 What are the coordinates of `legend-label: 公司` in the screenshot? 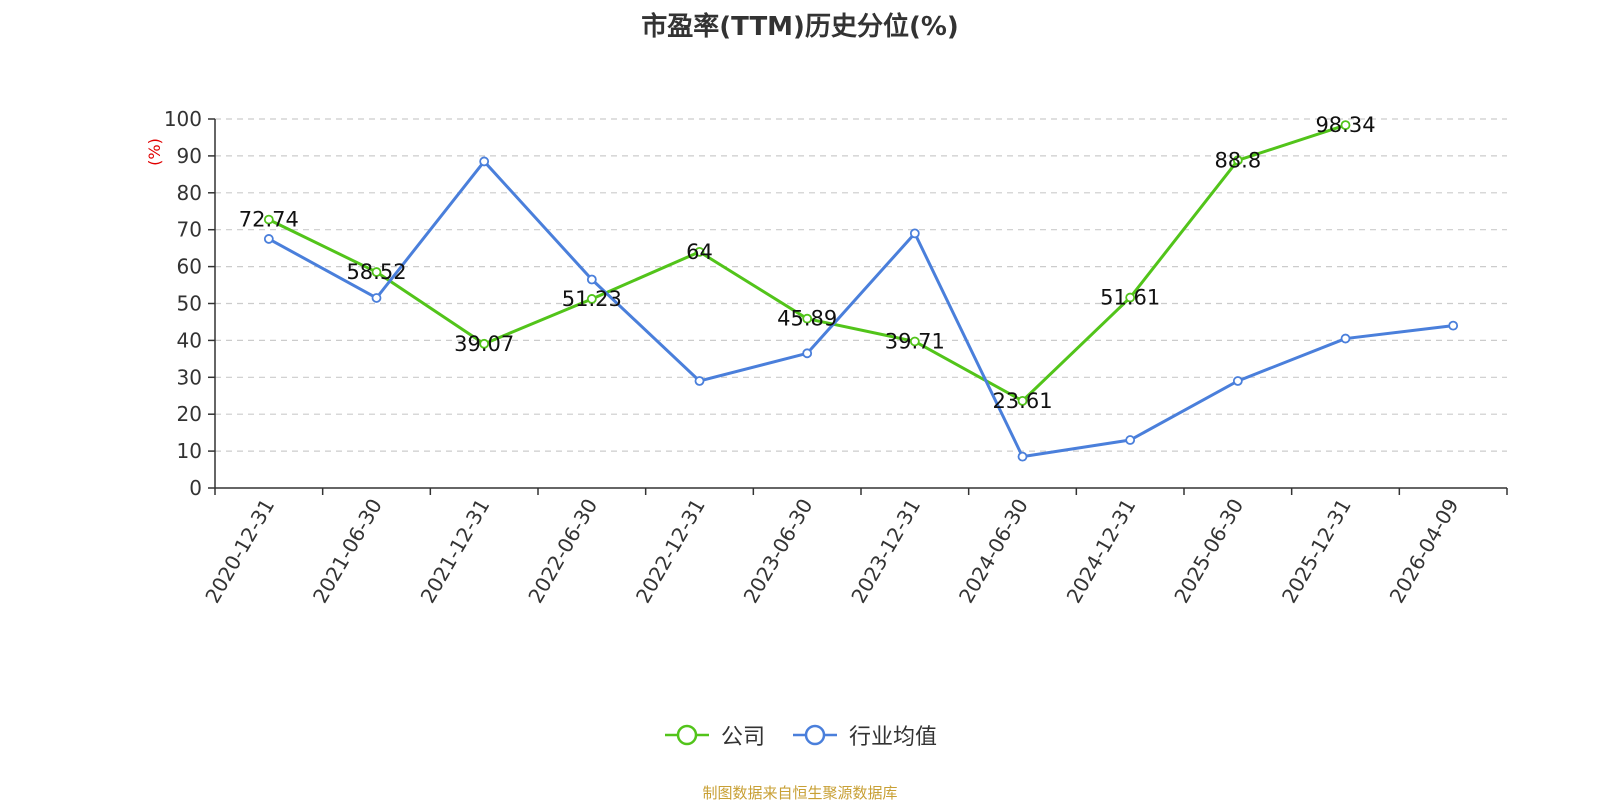 It's located at (742, 737).